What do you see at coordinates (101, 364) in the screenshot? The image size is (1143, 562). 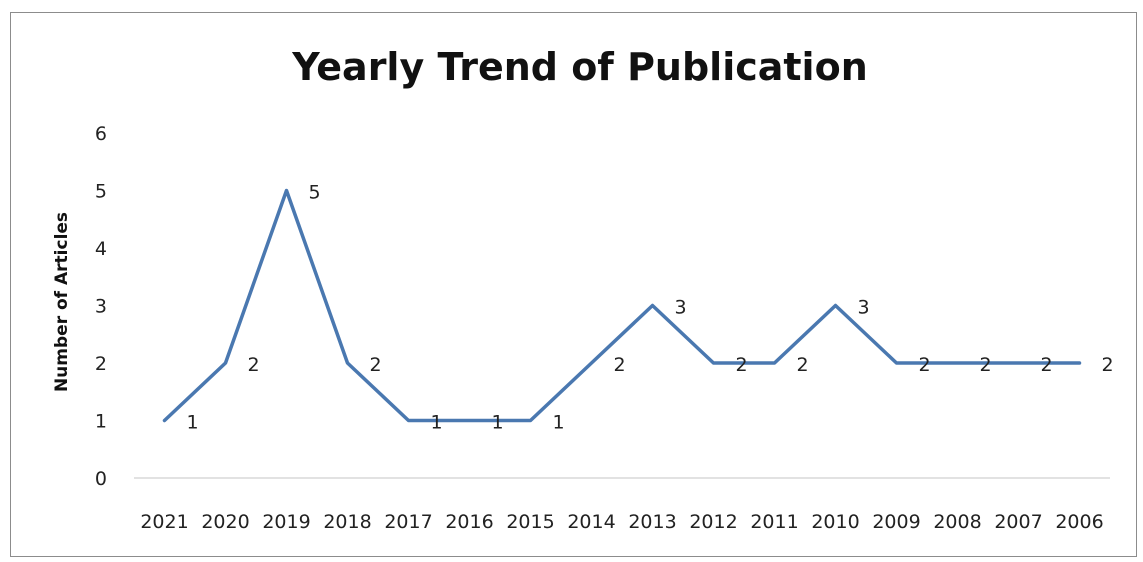 I see `y-tick-label: 2` at bounding box center [101, 364].